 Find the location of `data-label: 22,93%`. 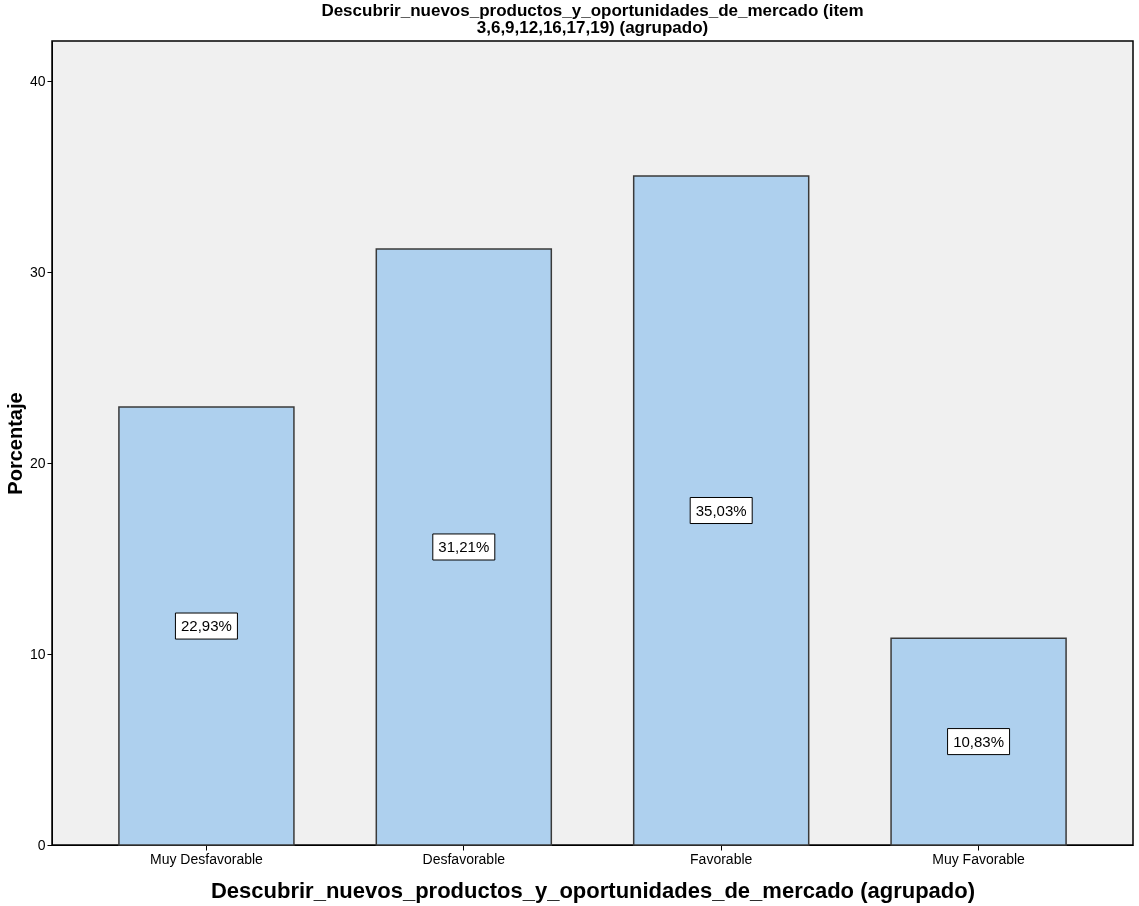

data-label: 22,93% is located at coordinates (206, 626).